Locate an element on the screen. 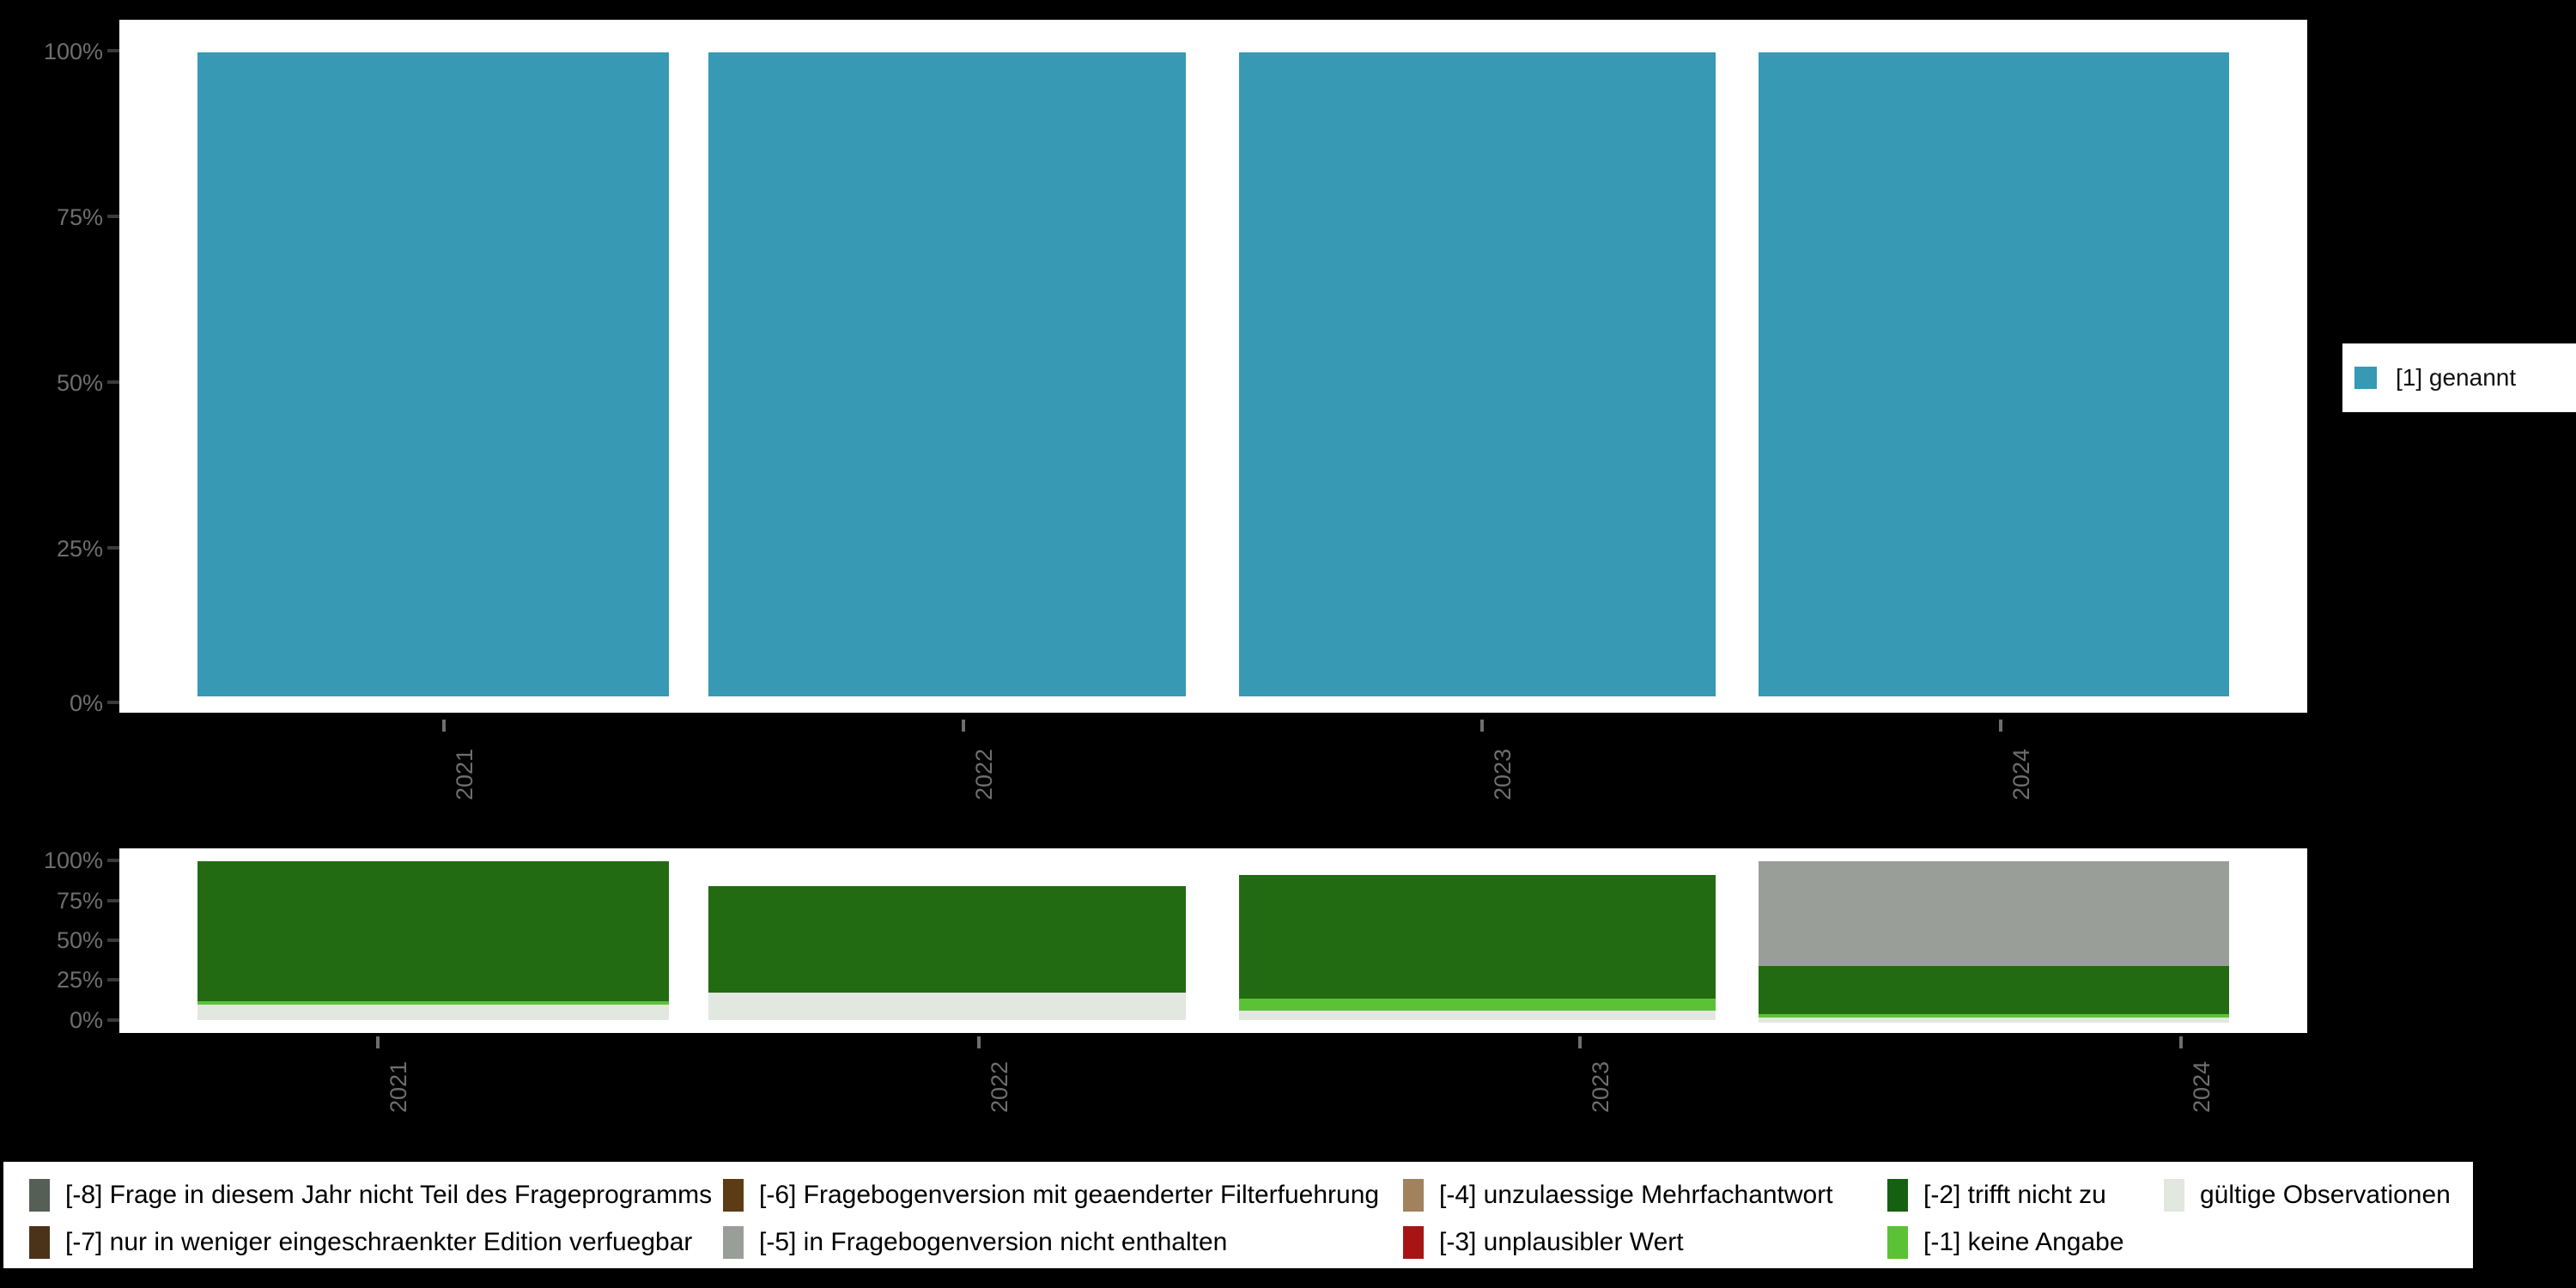 The image size is (2576, 1288). legend-item-minus1: [-1] keine Angabe is located at coordinates (2005, 1243).